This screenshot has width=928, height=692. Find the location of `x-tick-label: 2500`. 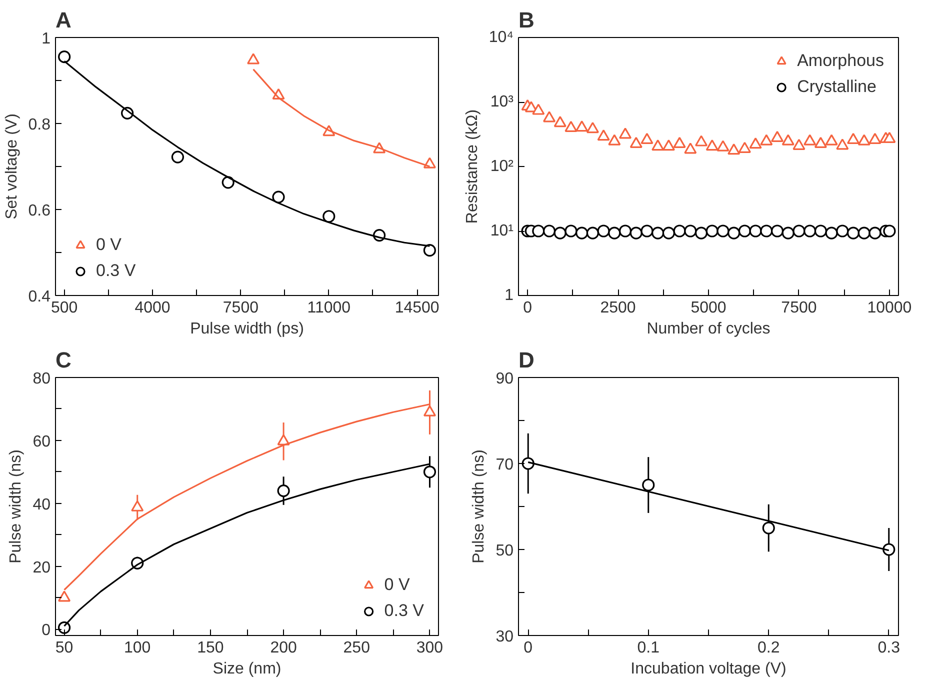

x-tick-label: 2500 is located at coordinates (618, 308).